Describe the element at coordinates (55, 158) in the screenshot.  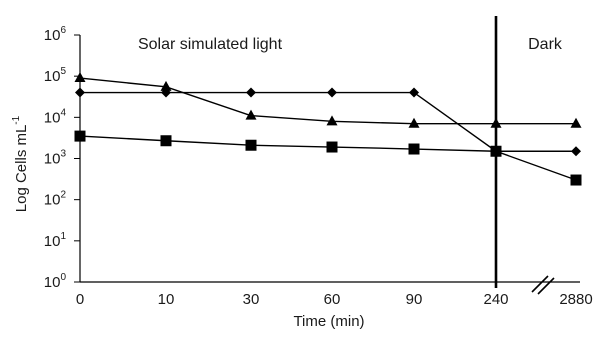
I see `y-tick-label: 10³` at that location.